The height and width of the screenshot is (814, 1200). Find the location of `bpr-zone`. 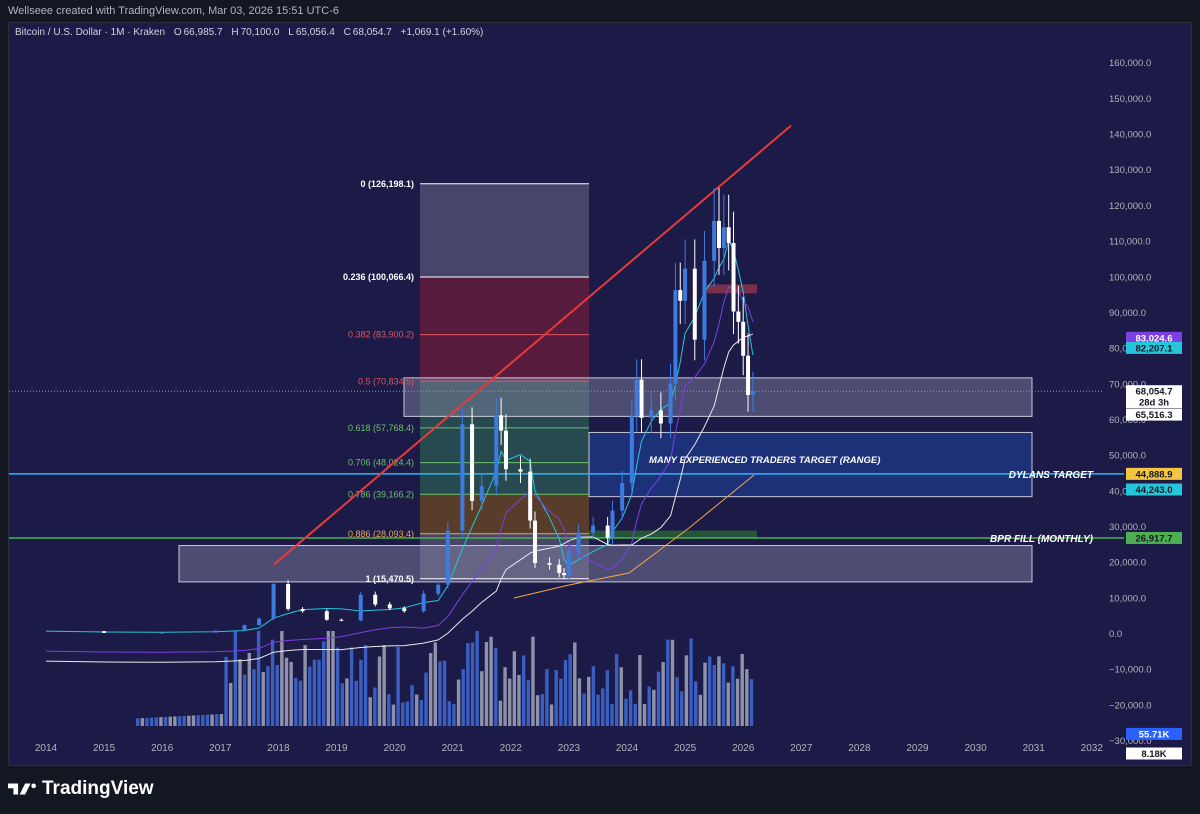

bpr-zone is located at coordinates (673, 534).